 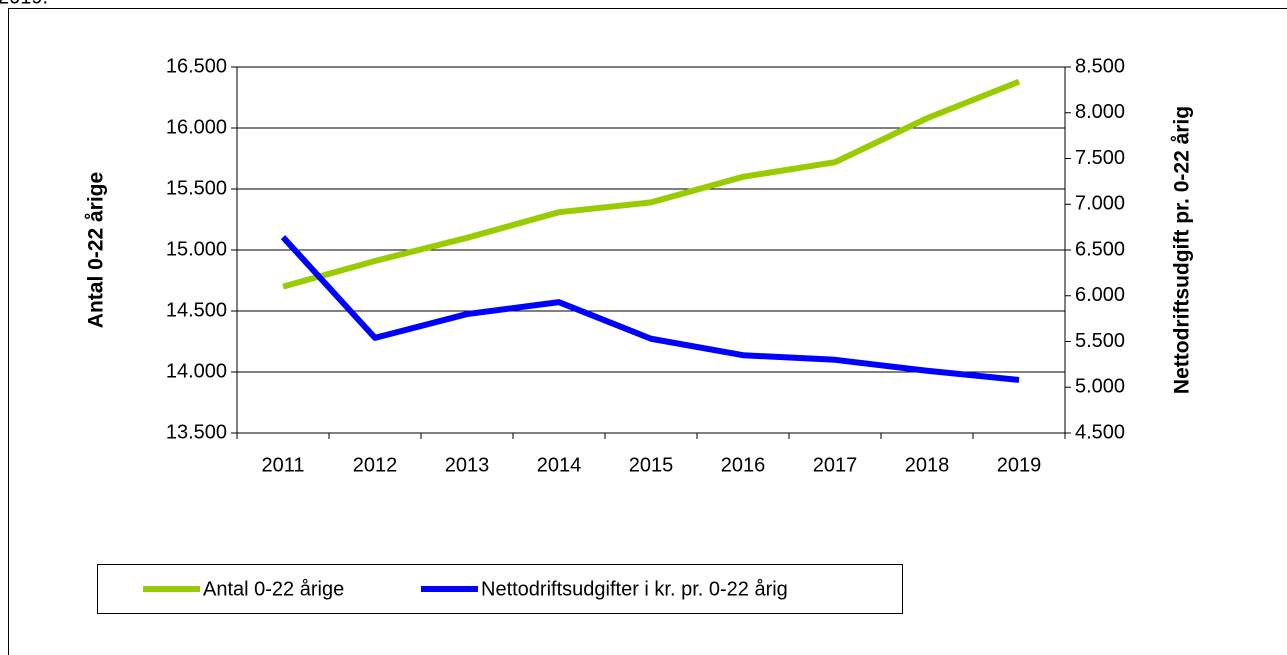 What do you see at coordinates (196, 371) in the screenshot?
I see `y-tick-label: 14.000` at bounding box center [196, 371].